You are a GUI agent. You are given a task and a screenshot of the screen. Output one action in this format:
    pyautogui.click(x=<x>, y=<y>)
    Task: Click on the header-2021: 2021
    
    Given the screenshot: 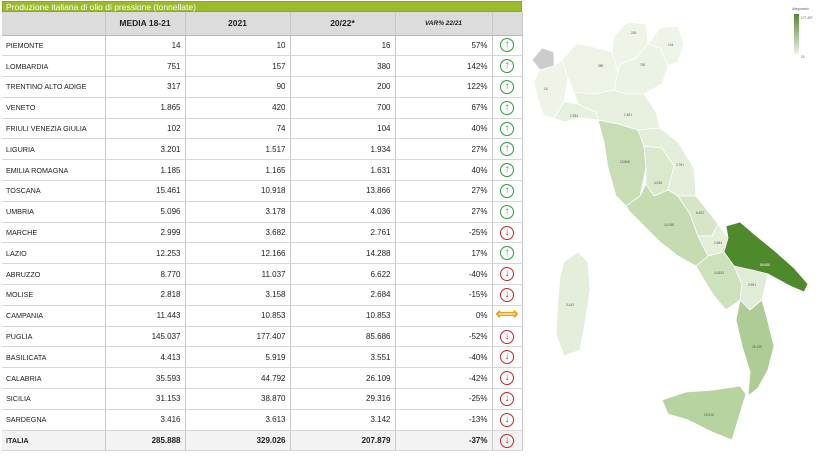 What is the action you would take?
    pyautogui.click(x=238, y=24)
    